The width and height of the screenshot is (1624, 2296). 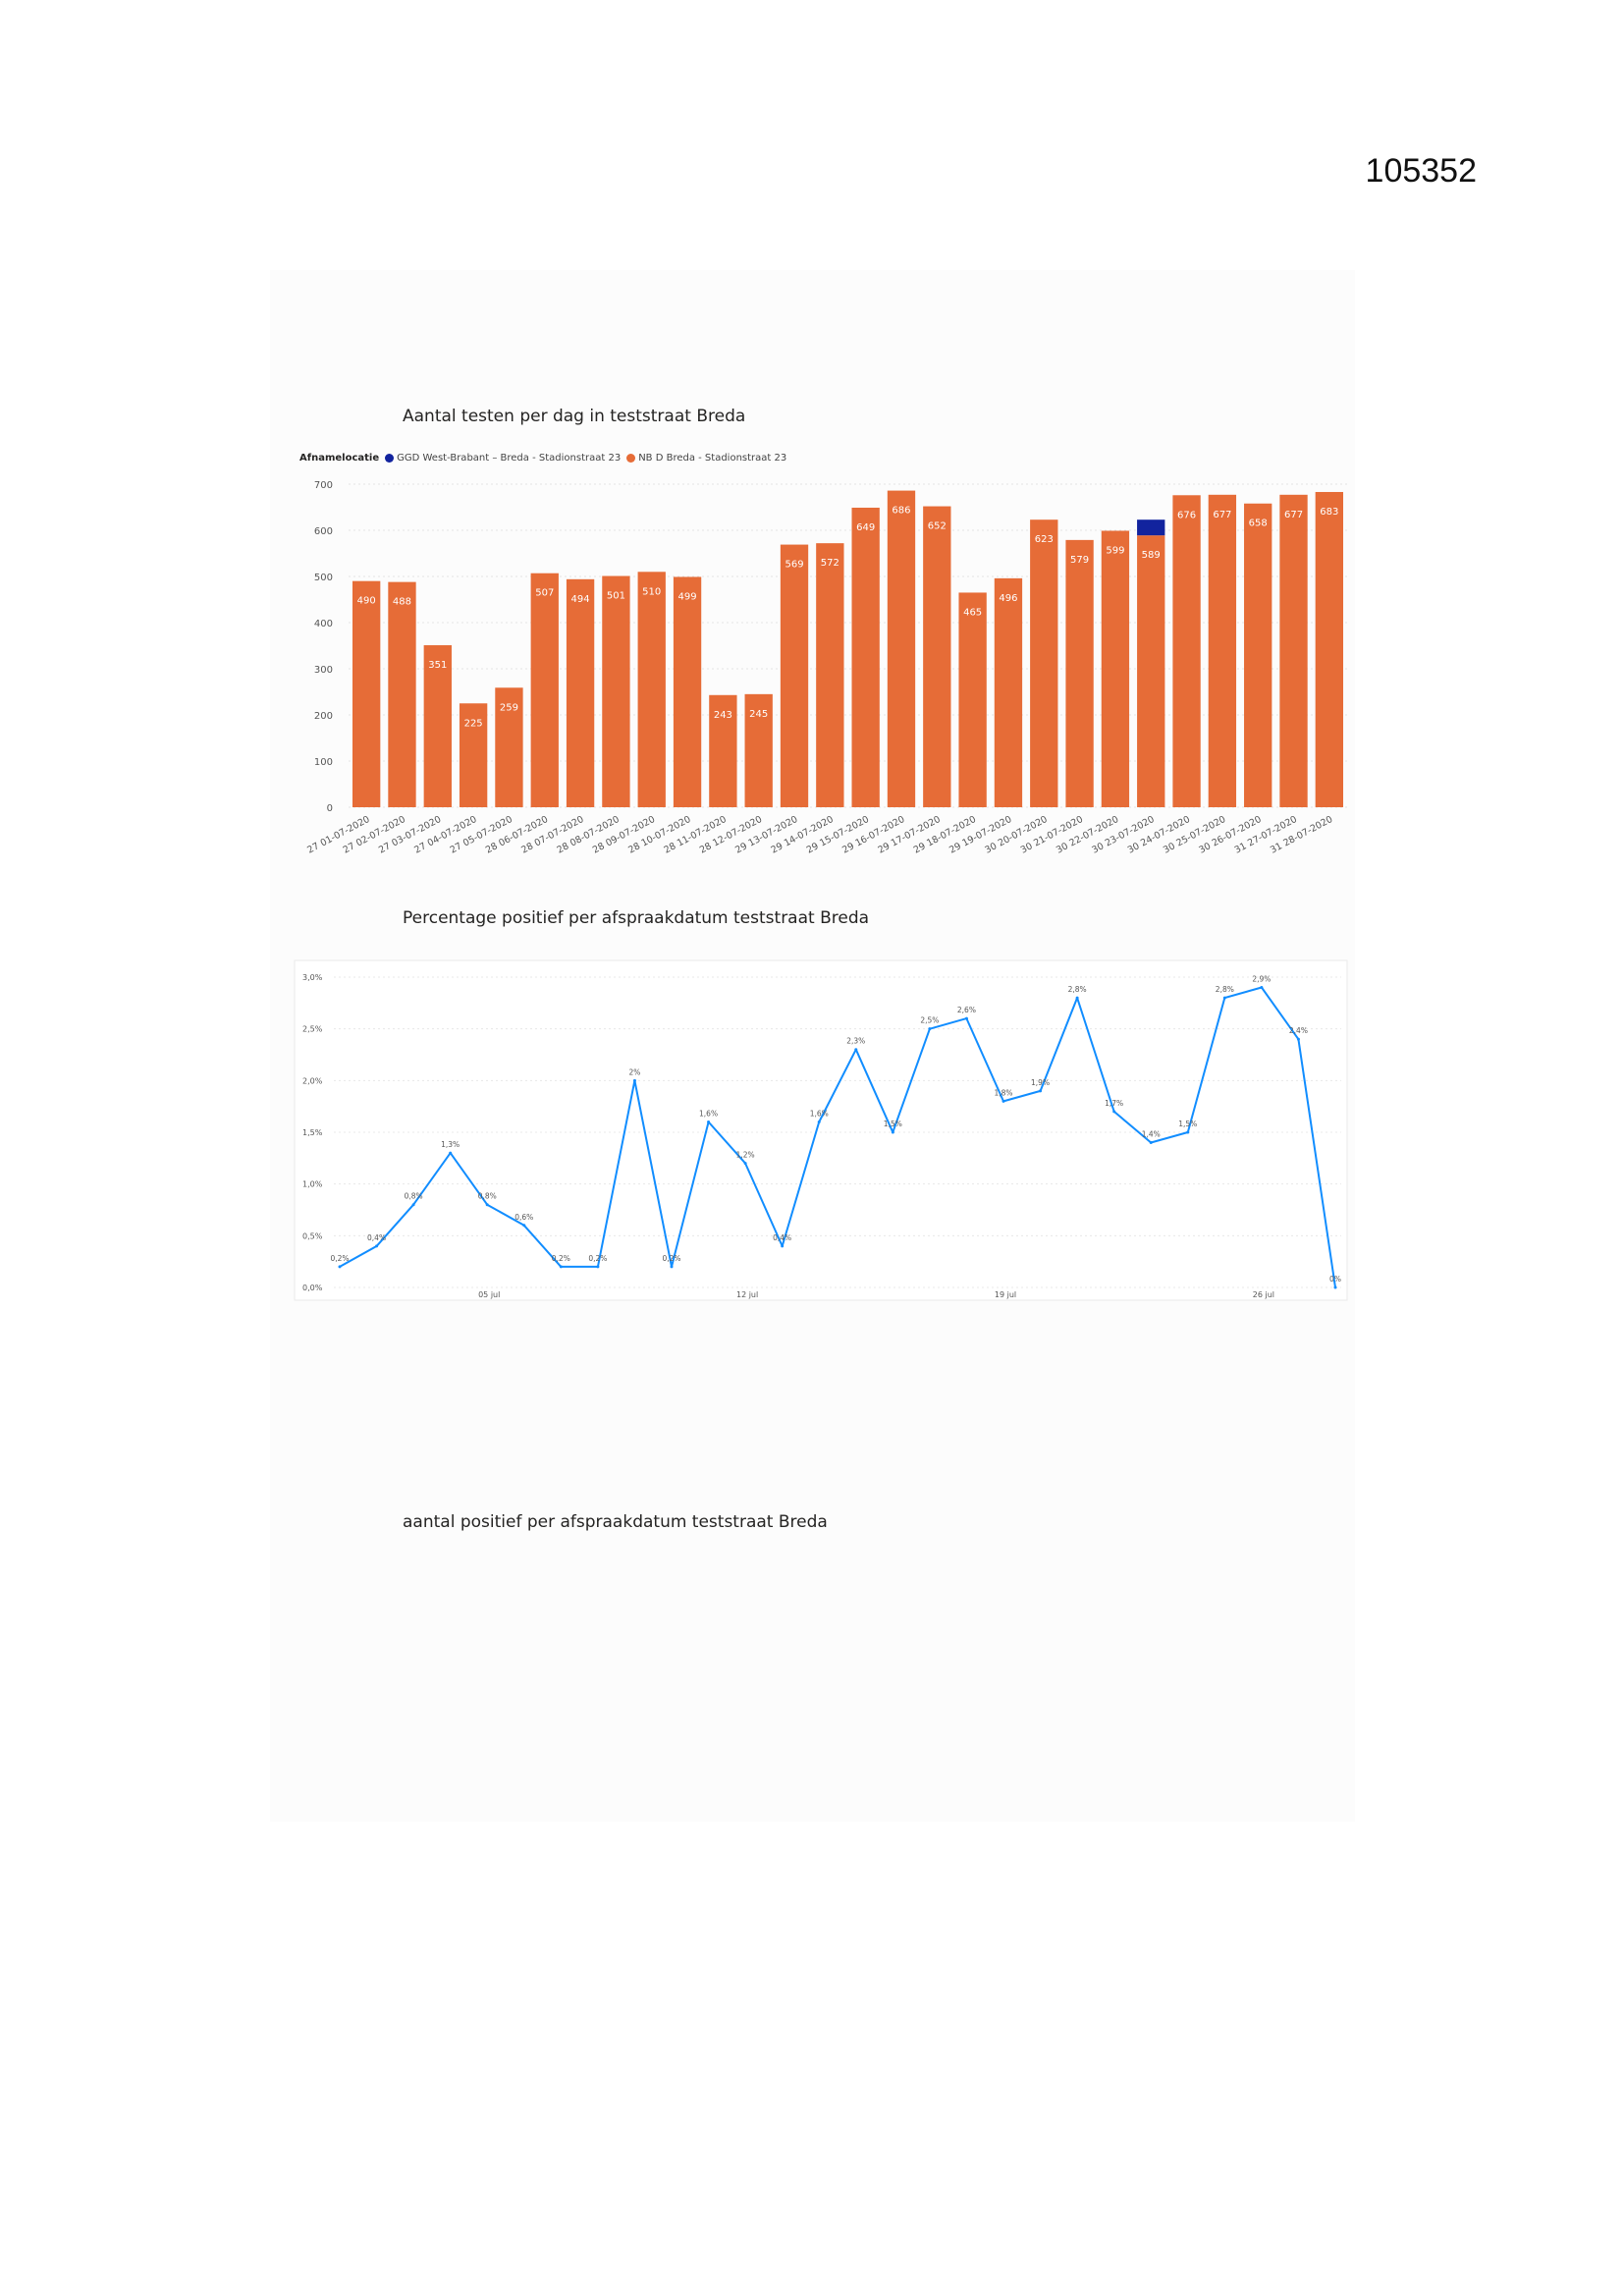 What do you see at coordinates (758, 714) in the screenshot?
I see `bar-data-label: 245` at bounding box center [758, 714].